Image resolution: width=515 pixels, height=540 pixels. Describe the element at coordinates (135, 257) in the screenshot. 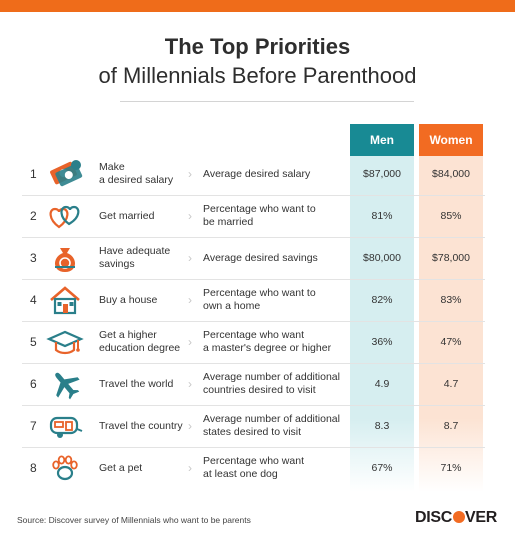

I see `priority-label: Have adequate savings` at that location.